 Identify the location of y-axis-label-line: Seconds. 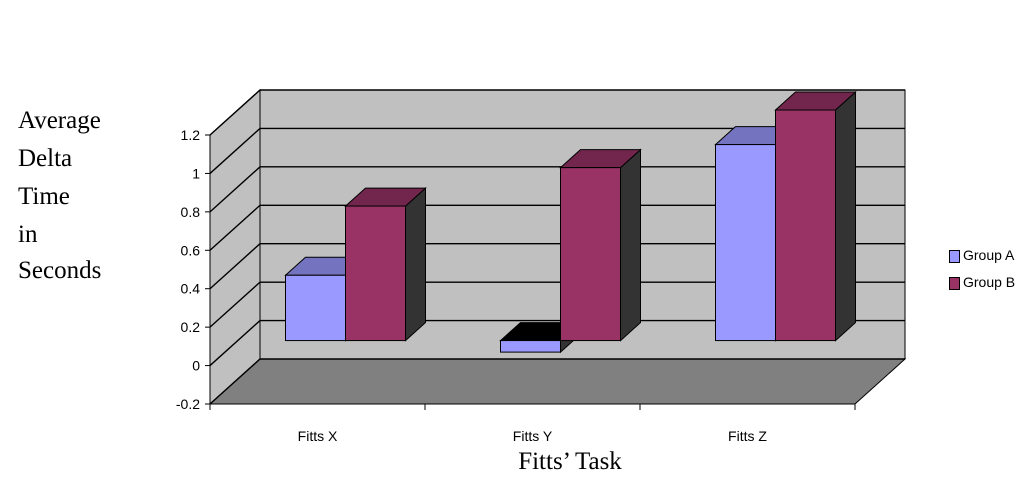
(60, 270).